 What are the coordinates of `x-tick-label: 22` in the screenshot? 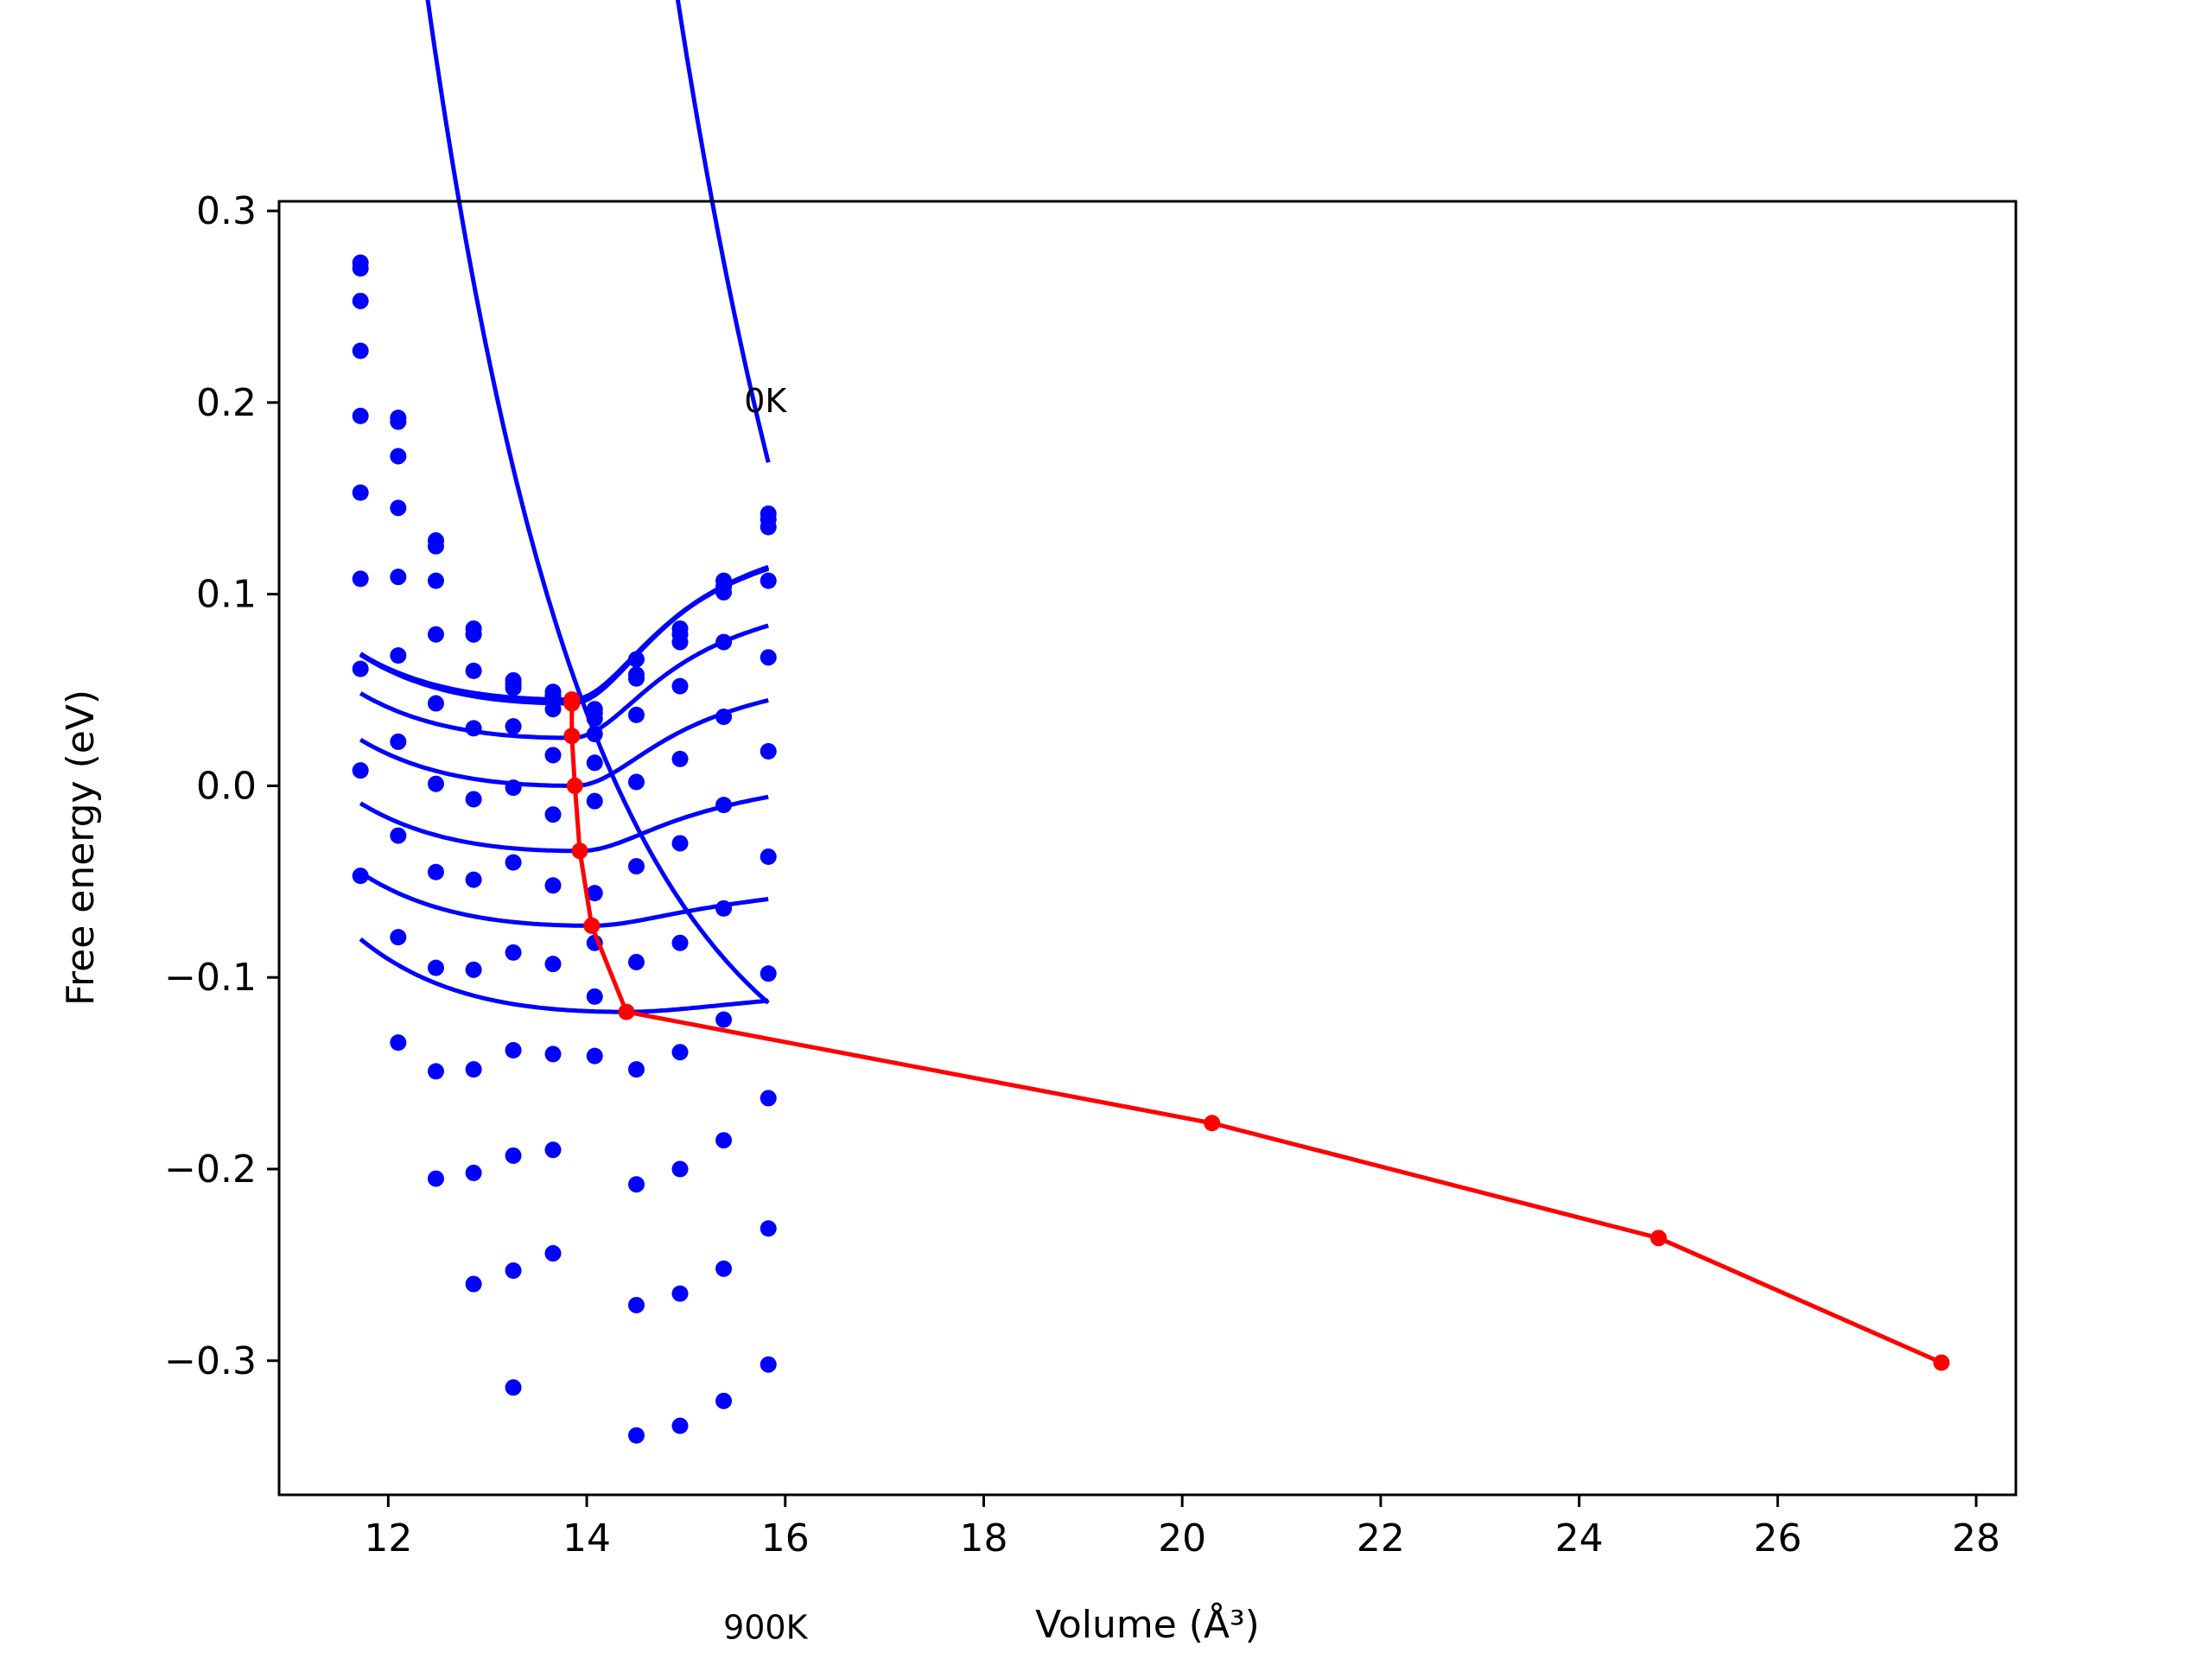 It's located at (1381, 1538).